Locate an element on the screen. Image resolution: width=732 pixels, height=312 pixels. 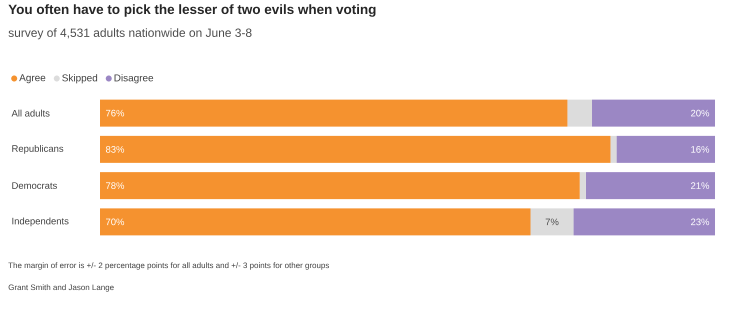
y-tick-label: Republicans is located at coordinates (38, 149).